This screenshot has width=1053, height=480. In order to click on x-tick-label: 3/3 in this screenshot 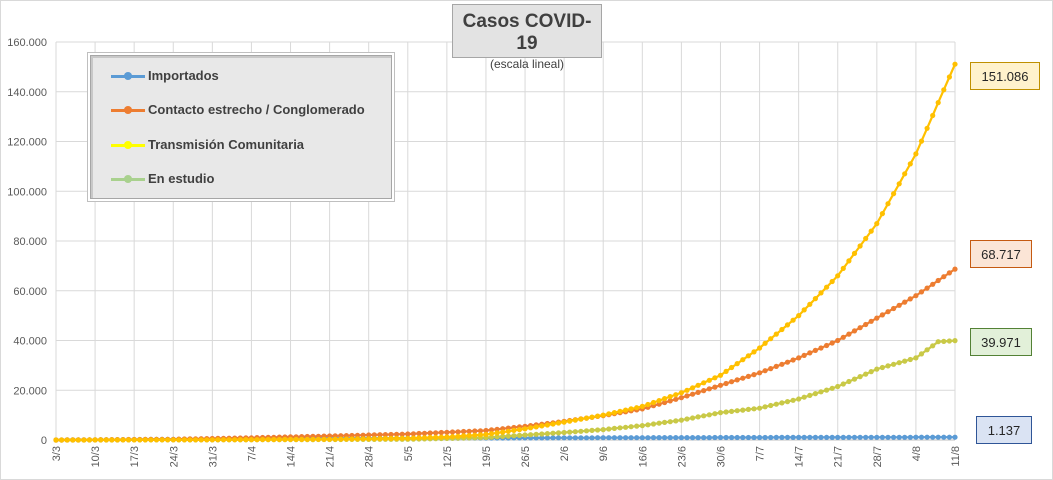, I will do `click(57, 453)`.